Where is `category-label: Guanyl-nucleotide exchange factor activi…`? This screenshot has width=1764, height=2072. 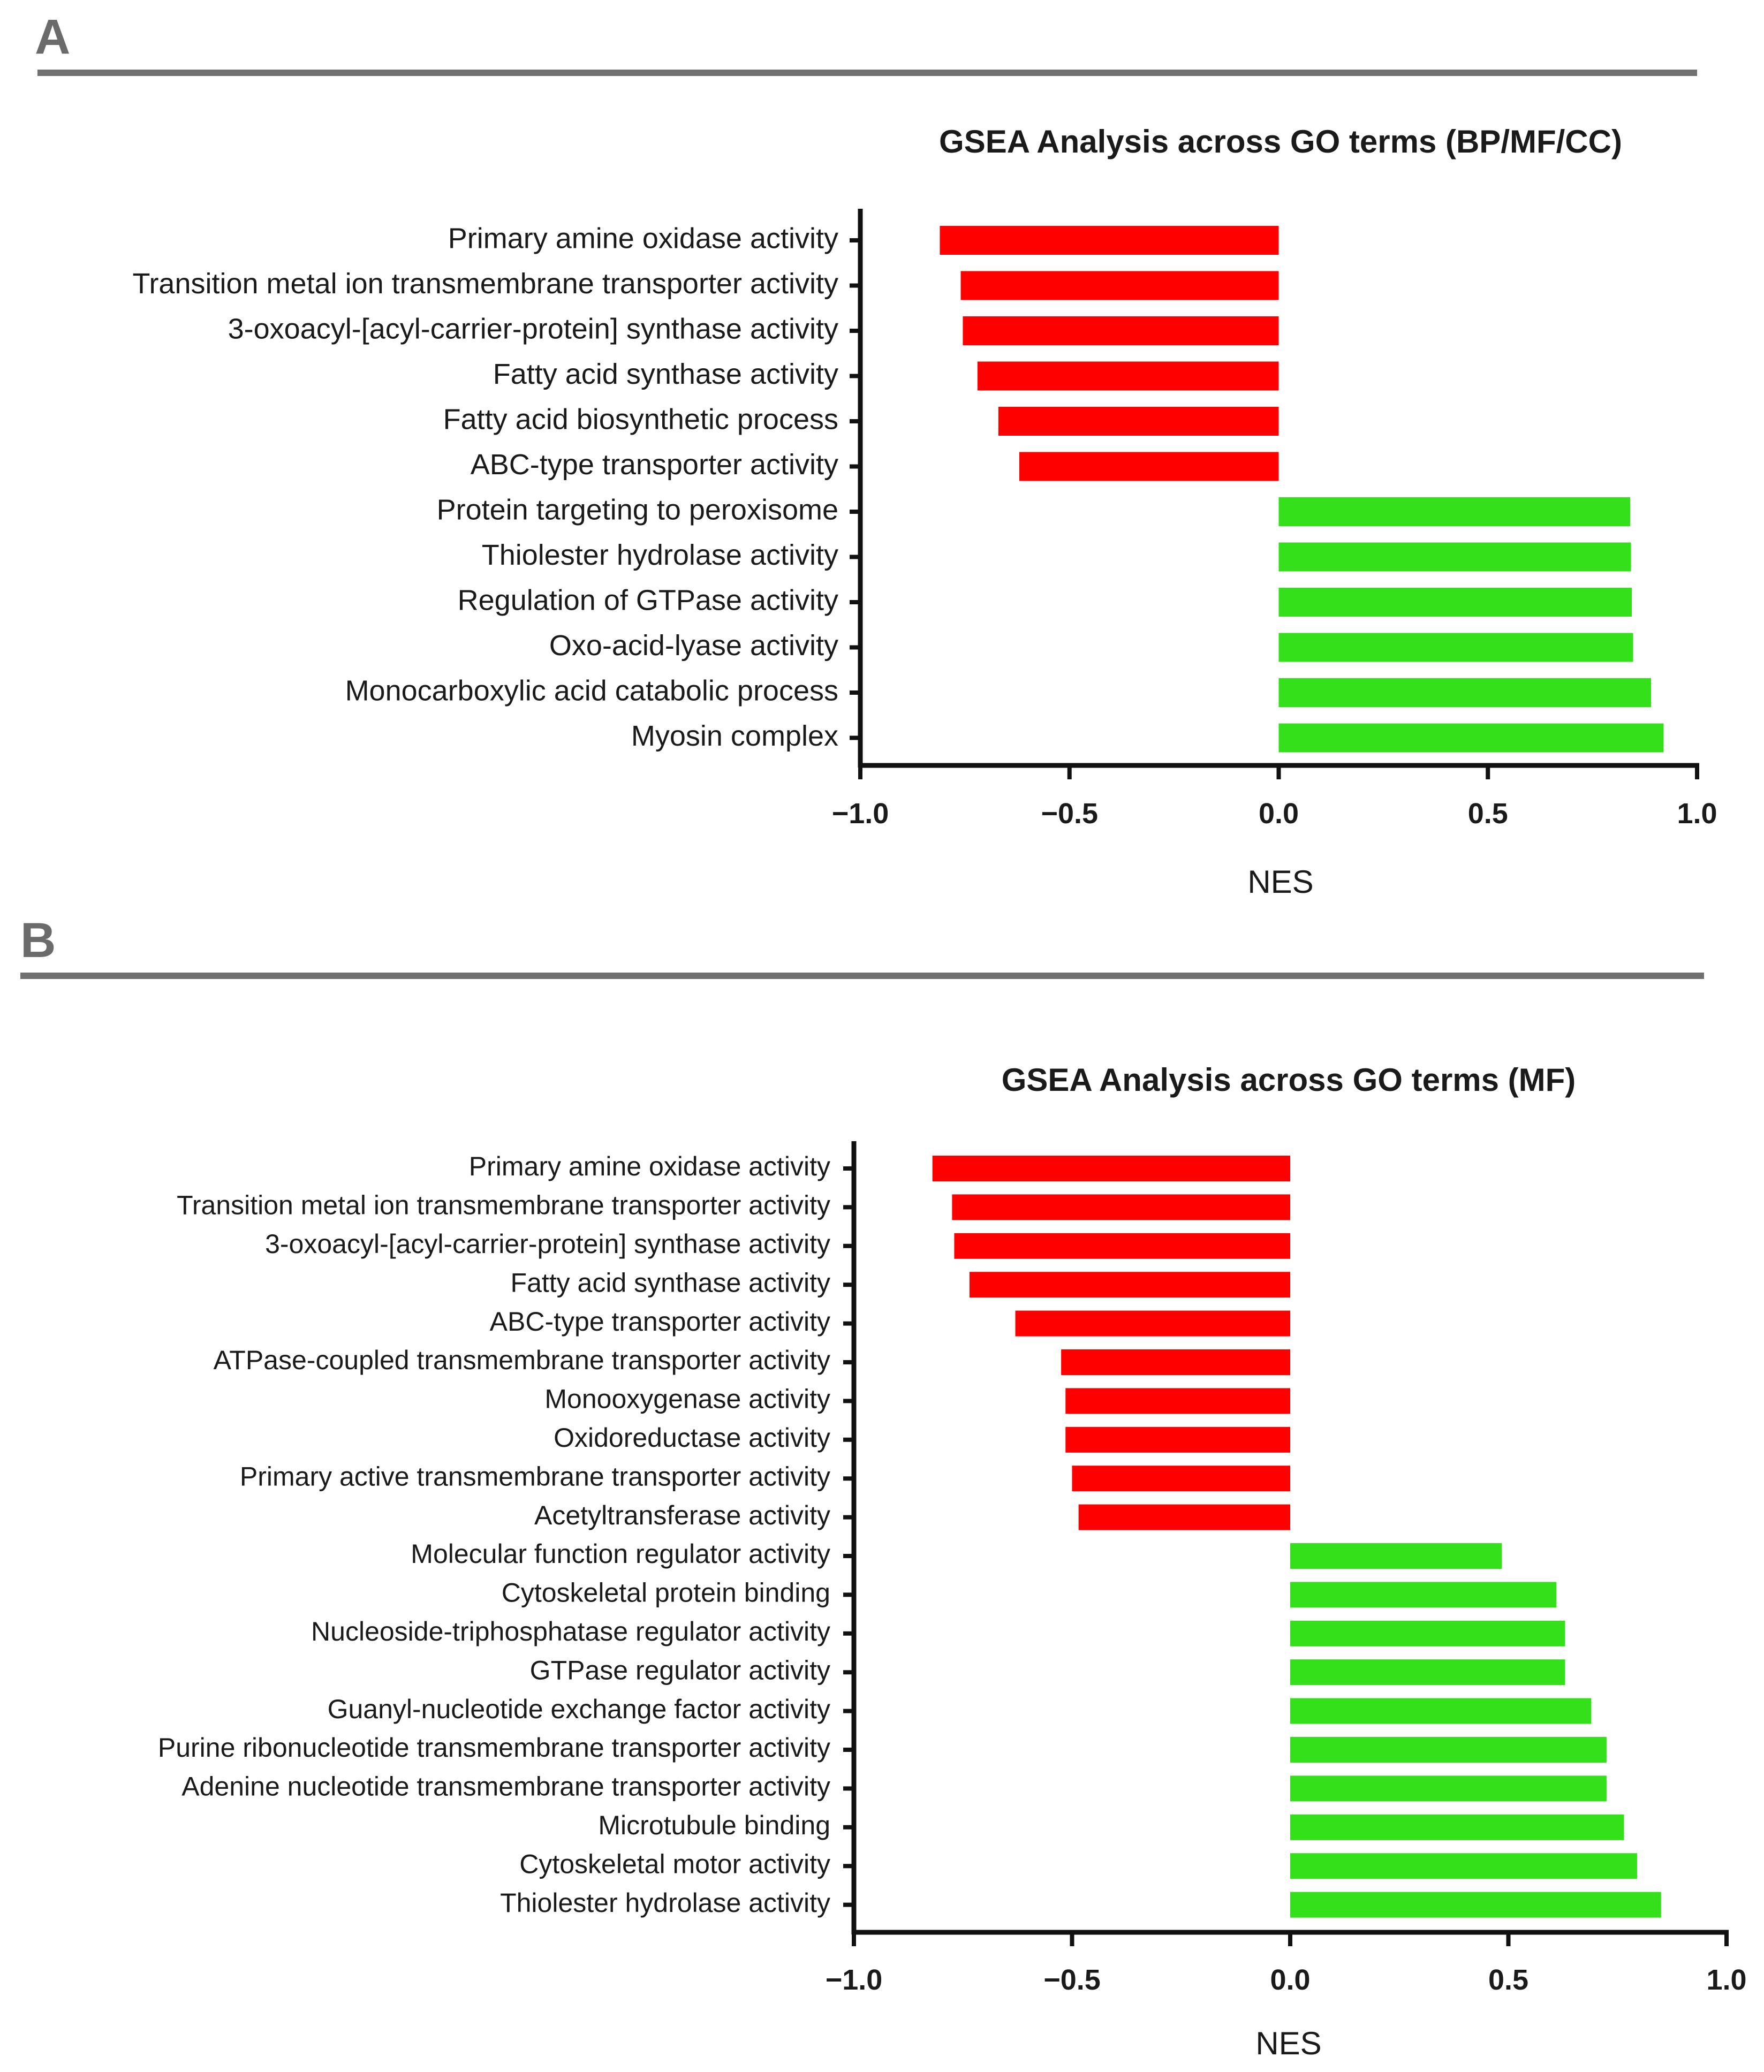
category-label: Guanyl-nucleotide exchange factor activi… is located at coordinates (579, 1709).